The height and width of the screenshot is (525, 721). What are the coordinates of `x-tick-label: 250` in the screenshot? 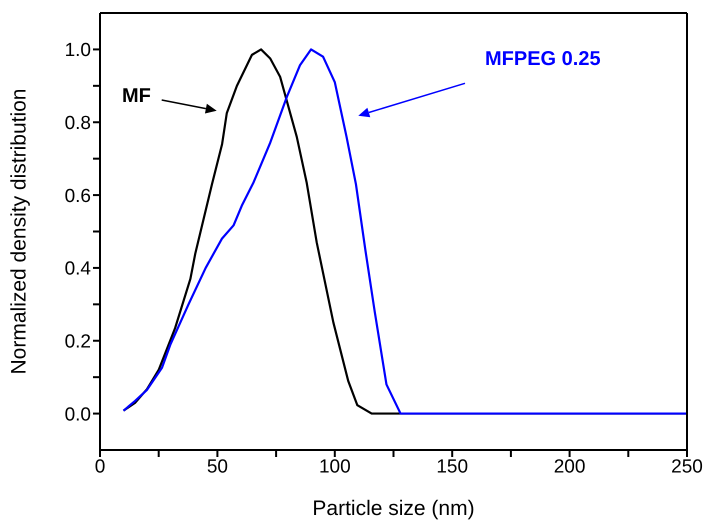 It's located at (687, 467).